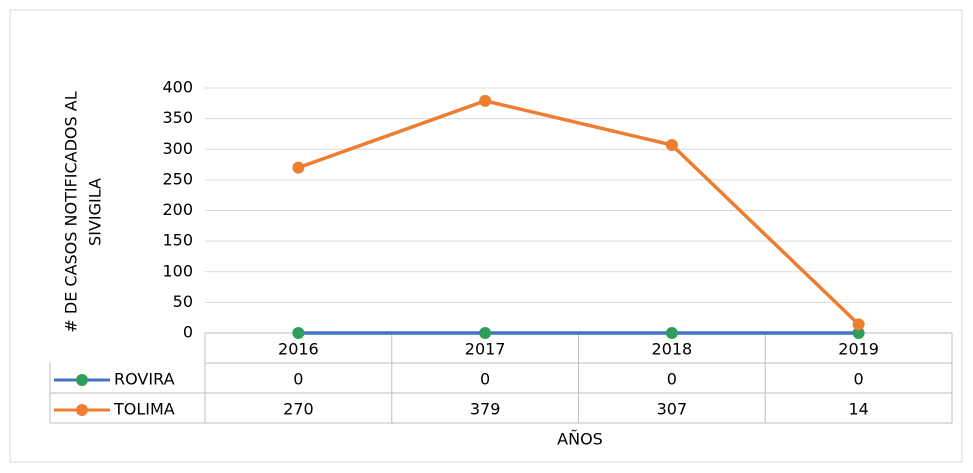 This screenshot has height=473, width=973. Describe the element at coordinates (672, 349) in the screenshot. I see `x-tick-label: 2018` at that location.